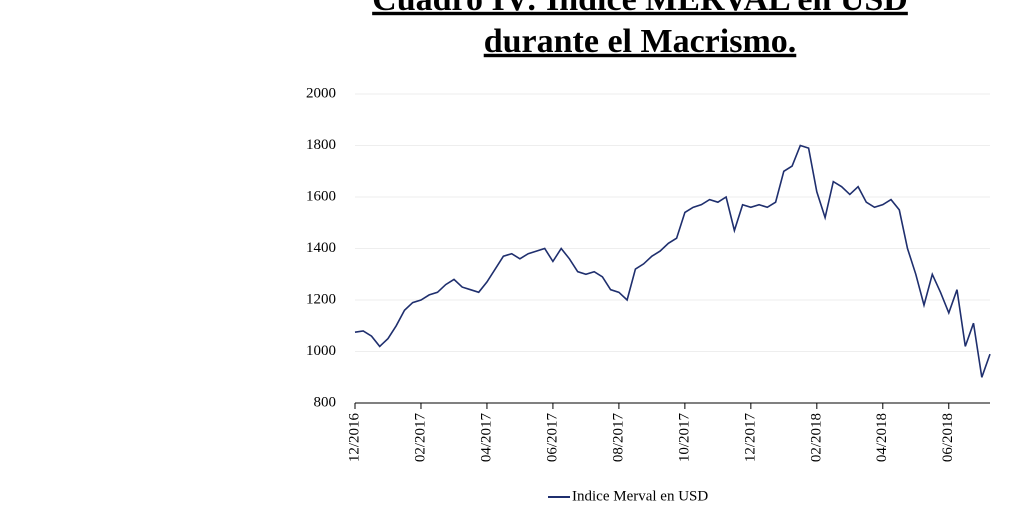 The image size is (1024, 516). Describe the element at coordinates (816, 437) in the screenshot. I see `x-tick-label: 02/2018` at that location.